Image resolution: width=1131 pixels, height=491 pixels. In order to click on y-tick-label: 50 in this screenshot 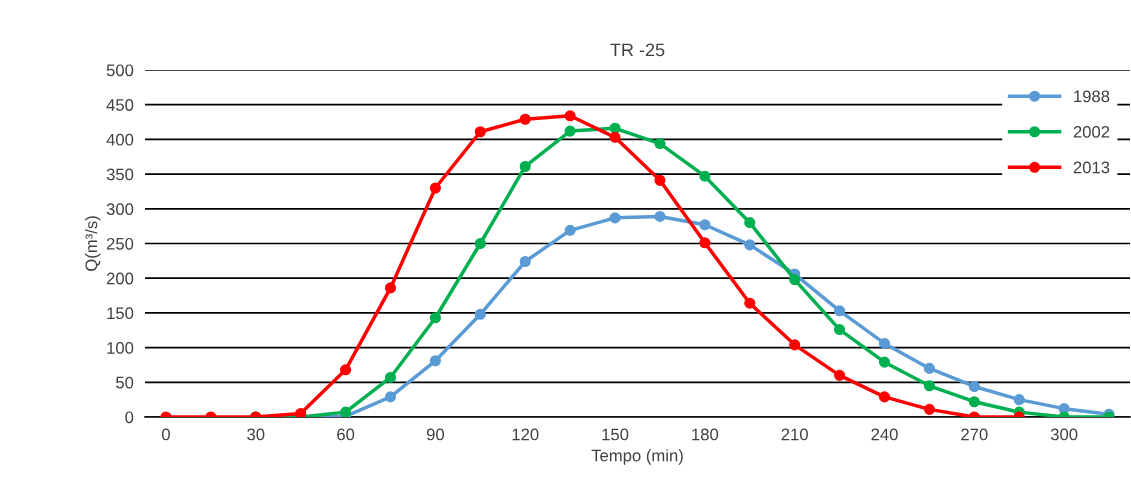, I will do `click(125, 382)`.